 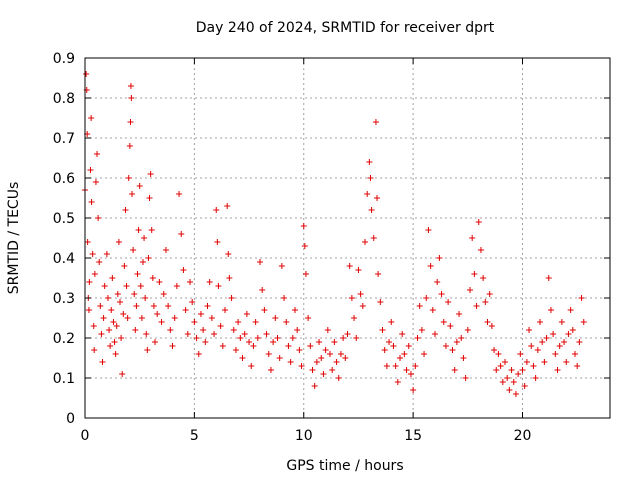 I want to click on x-tick-label: 5, so click(x=194, y=436).